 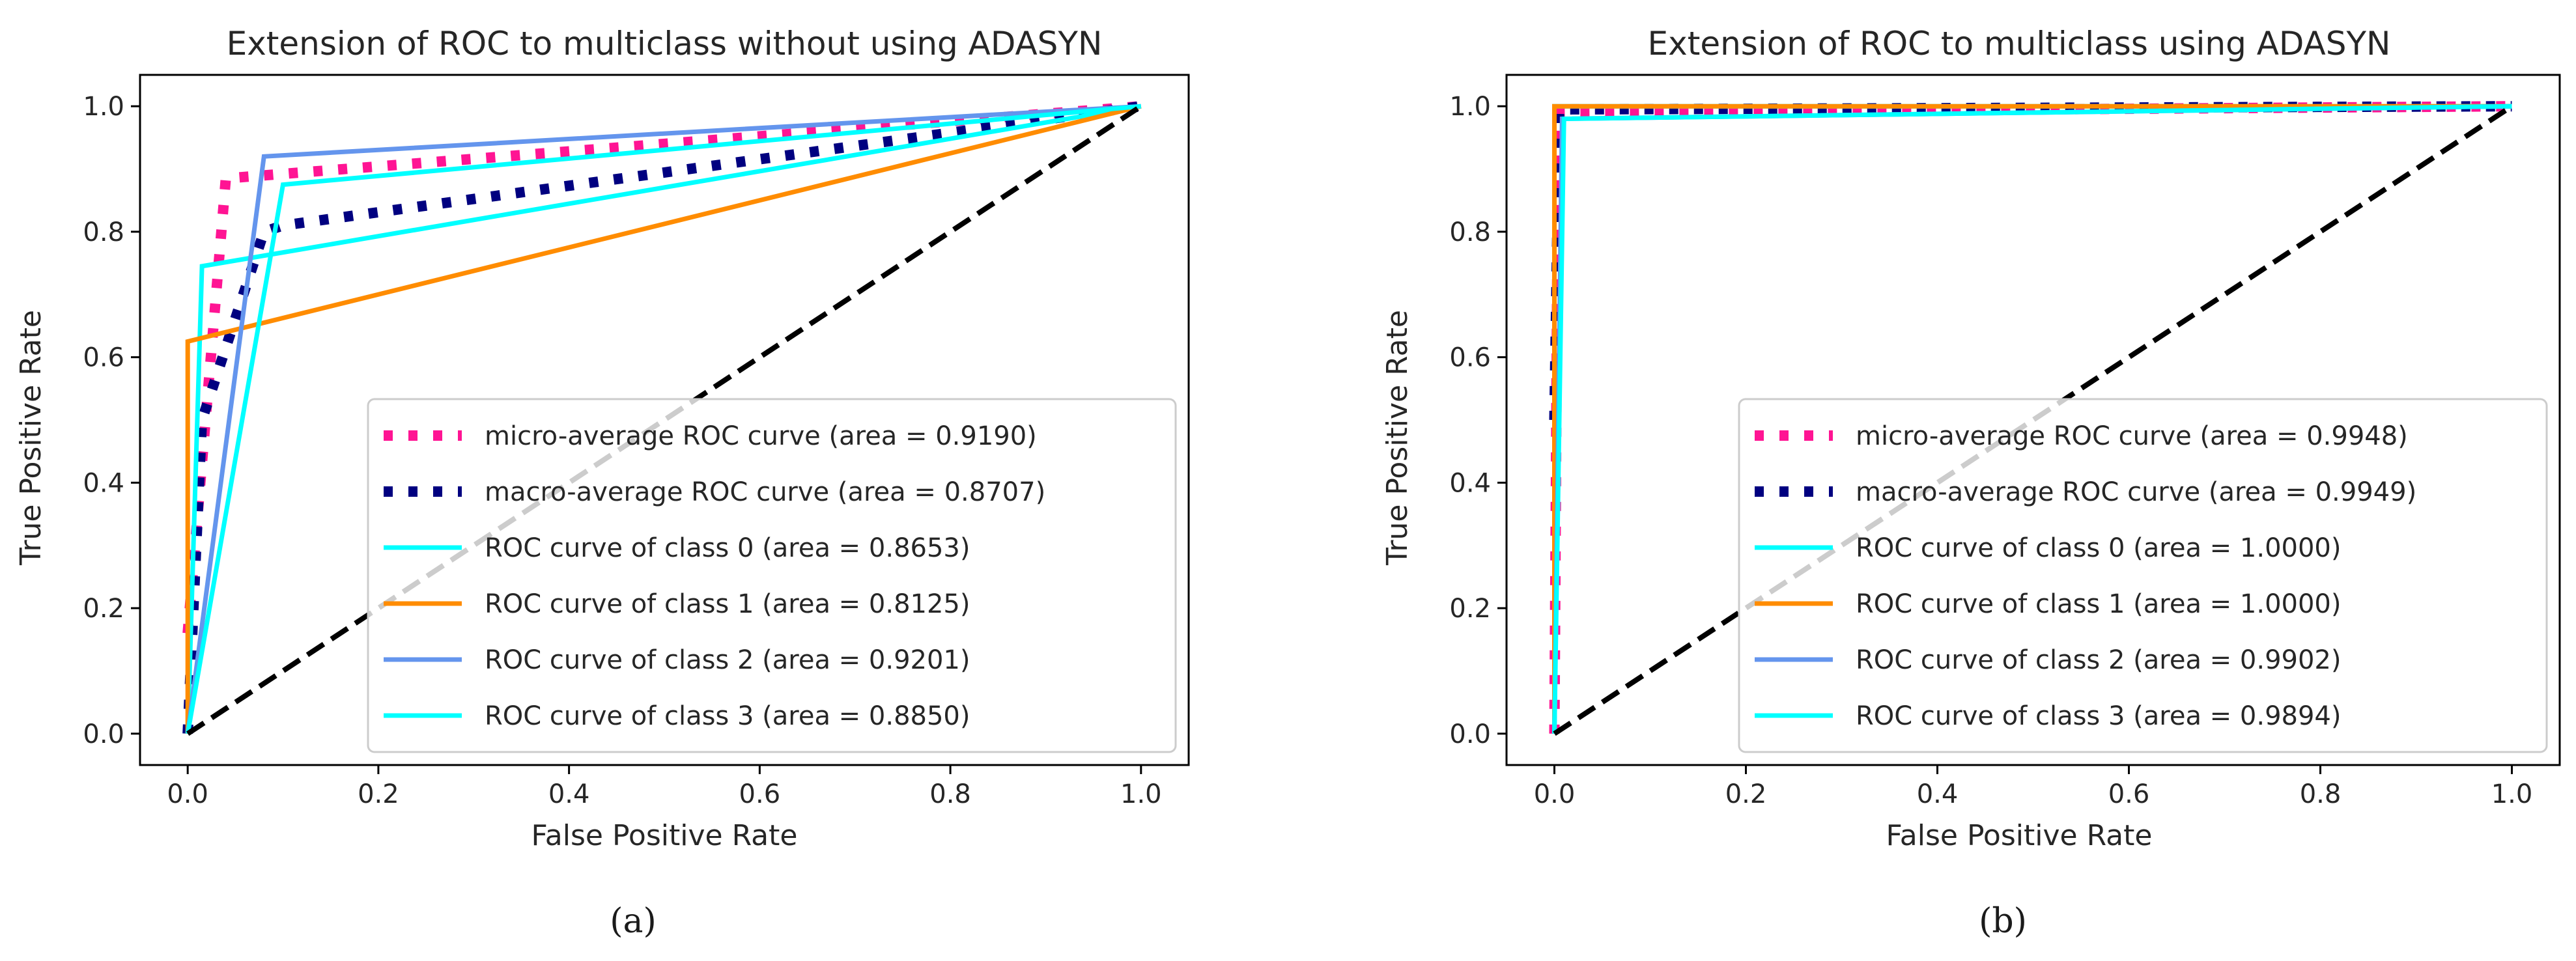 I want to click on panel-a-ytick-label: 0.8, so click(x=103, y=232).